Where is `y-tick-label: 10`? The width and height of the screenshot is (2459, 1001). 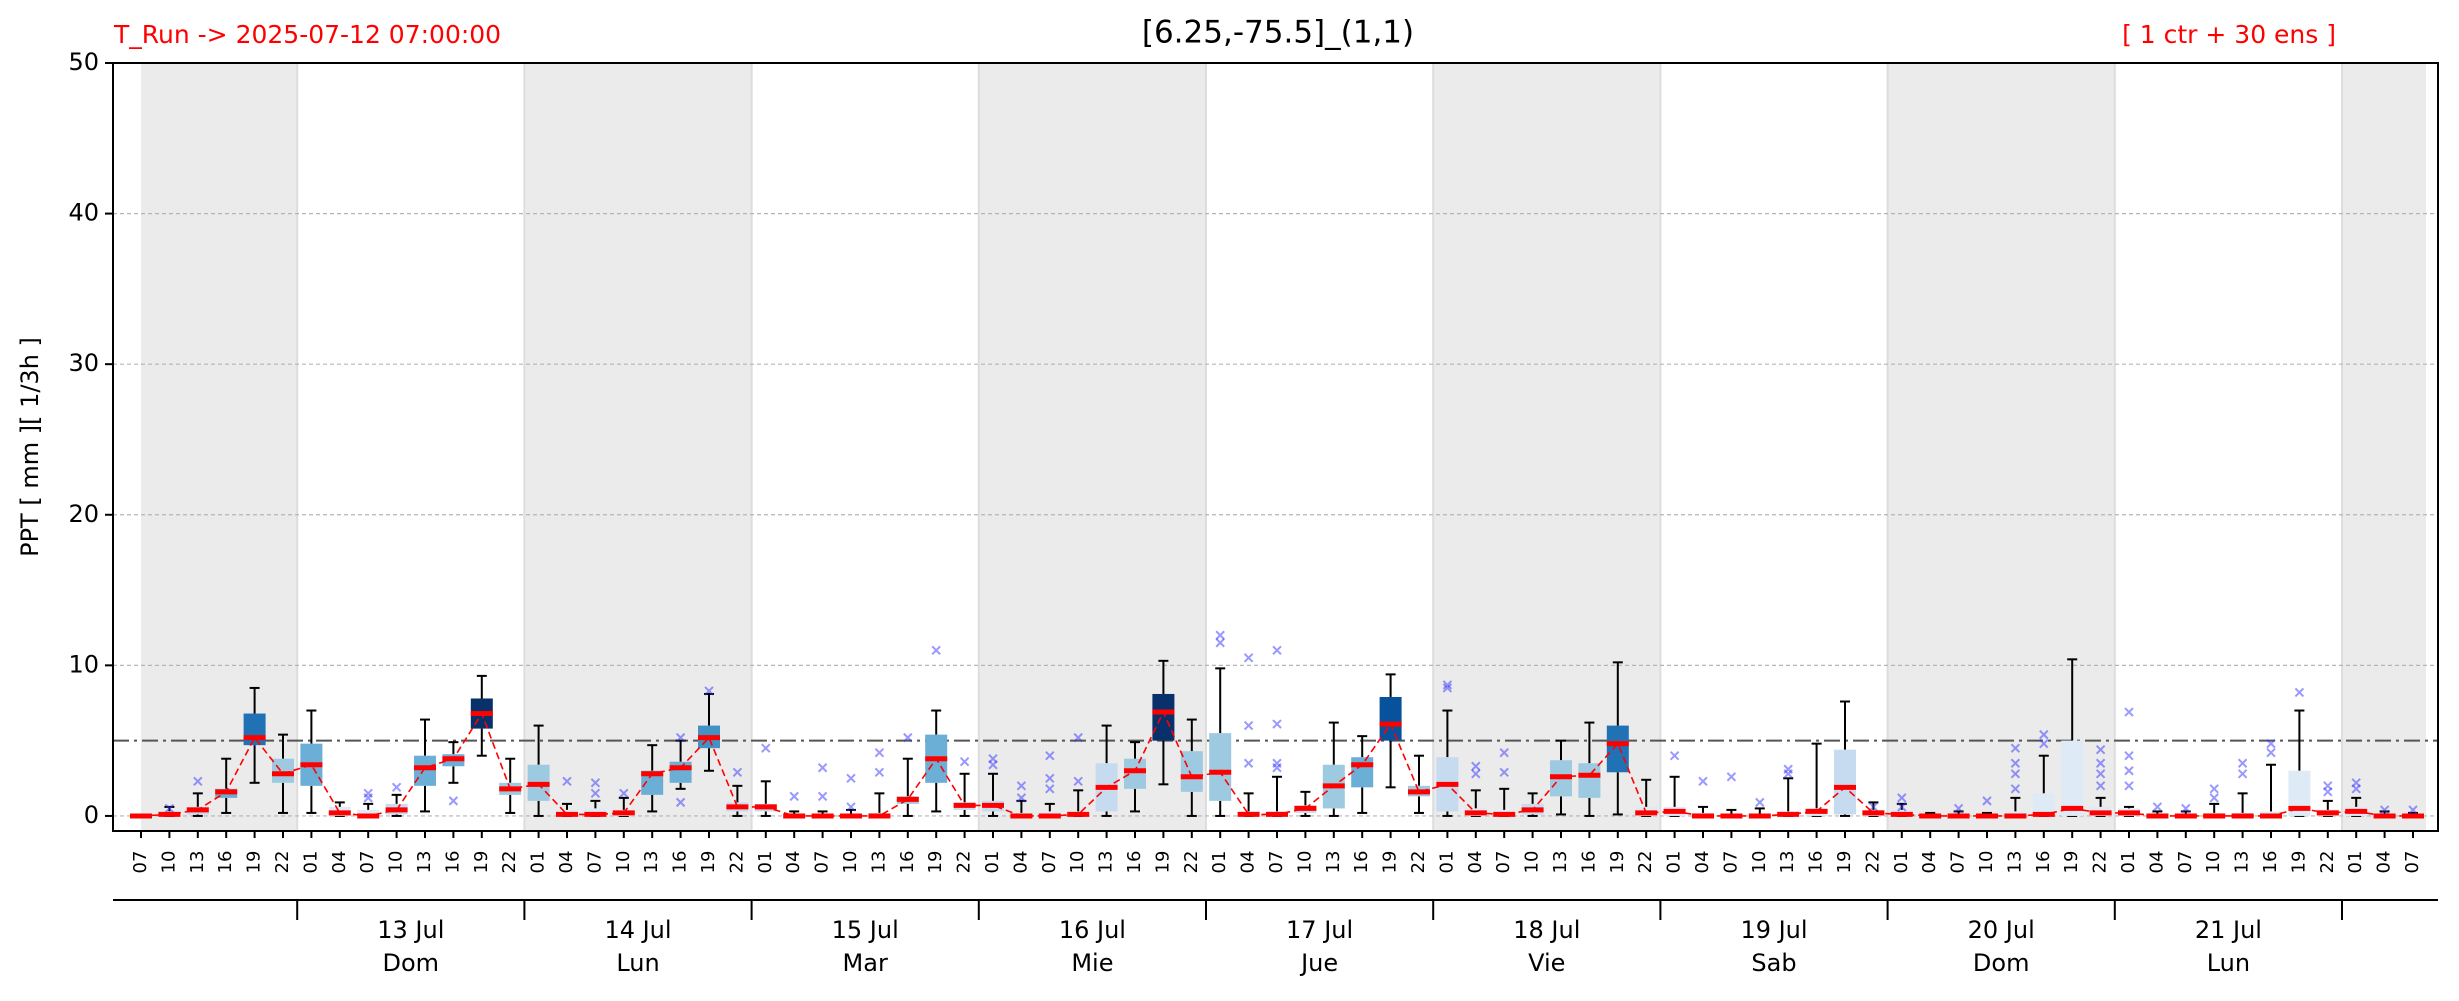 y-tick-label: 10 is located at coordinates (83, 664).